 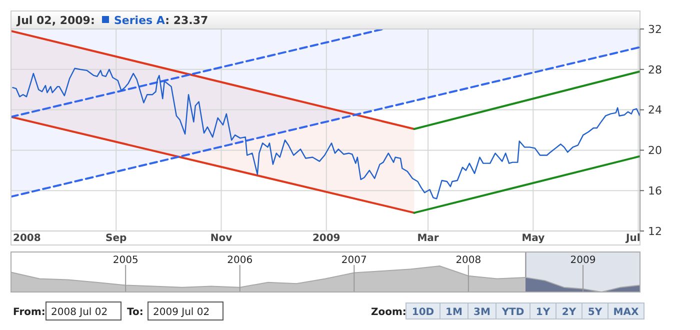 What do you see at coordinates (632, 238) in the screenshot?
I see `x-tick-label: Jul` at bounding box center [632, 238].